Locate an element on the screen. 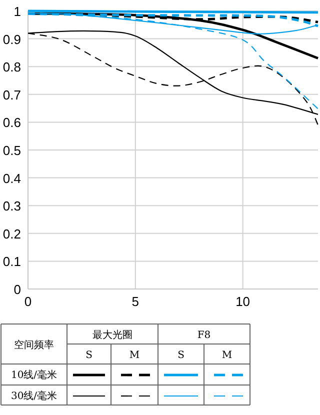 The height and width of the screenshot is (415, 320). y-tick-label: 1 is located at coordinates (17, 11).